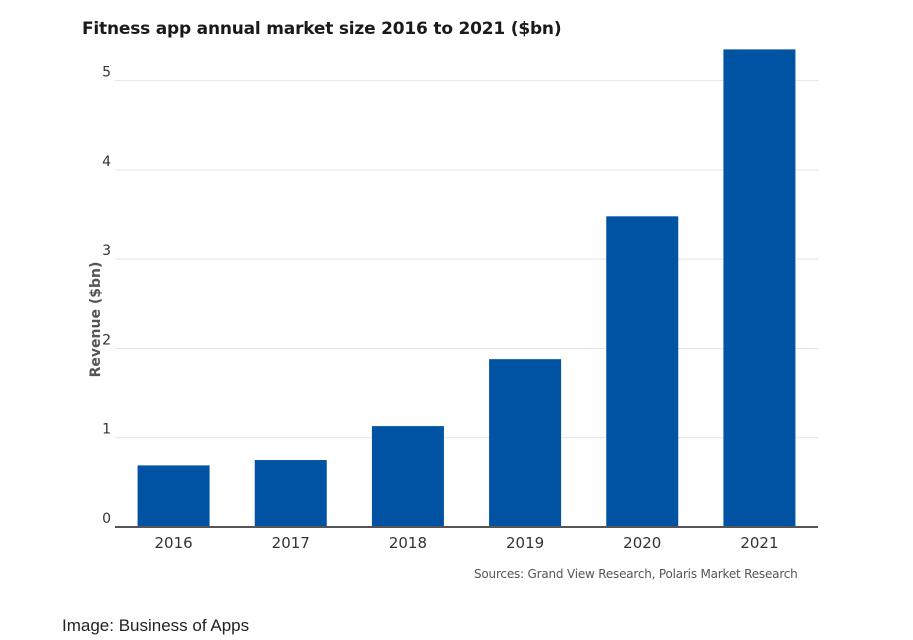  What do you see at coordinates (106, 519) in the screenshot?
I see `y-tick-label: 0` at bounding box center [106, 519].